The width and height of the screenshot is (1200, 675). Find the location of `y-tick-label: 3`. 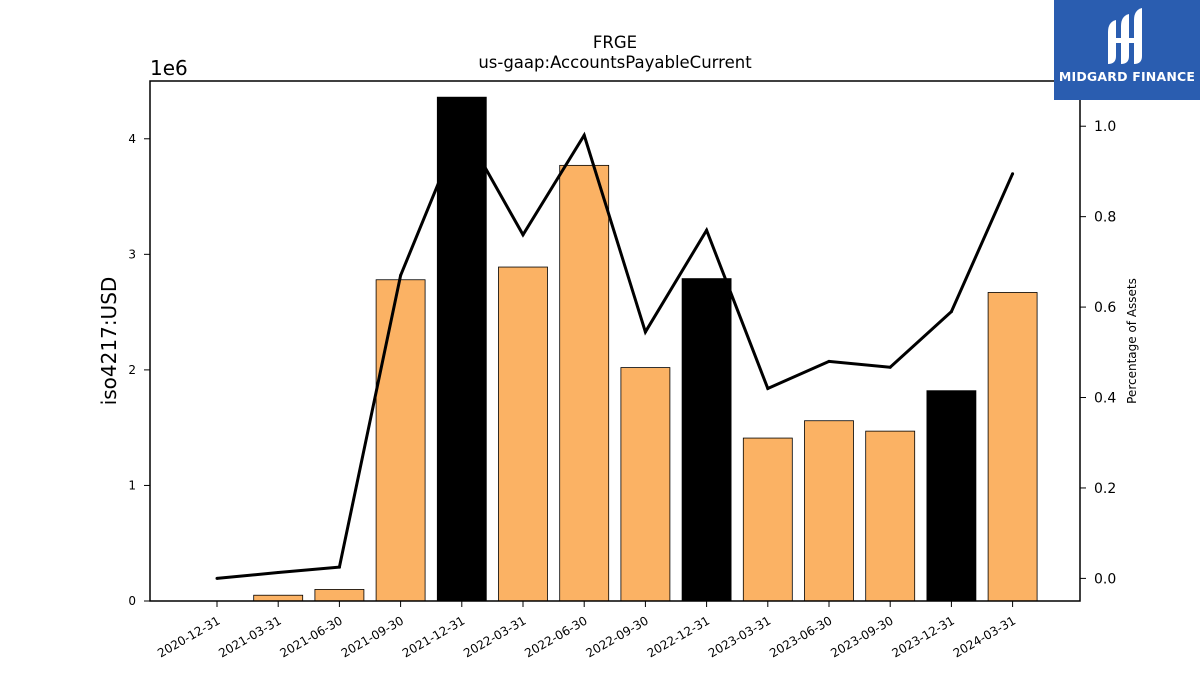

y-tick-label: 3 is located at coordinates (132, 254).